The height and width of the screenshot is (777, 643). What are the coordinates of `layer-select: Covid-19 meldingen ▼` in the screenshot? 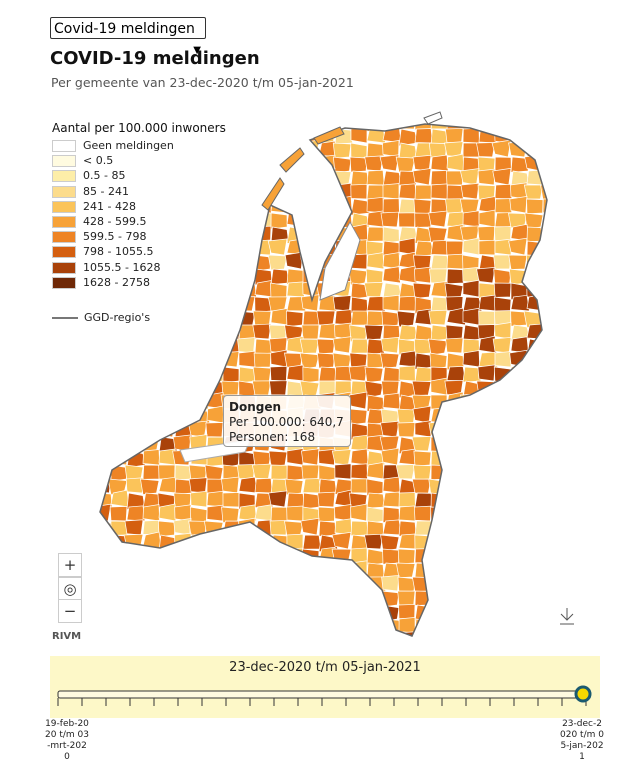 It's located at (128, 36).